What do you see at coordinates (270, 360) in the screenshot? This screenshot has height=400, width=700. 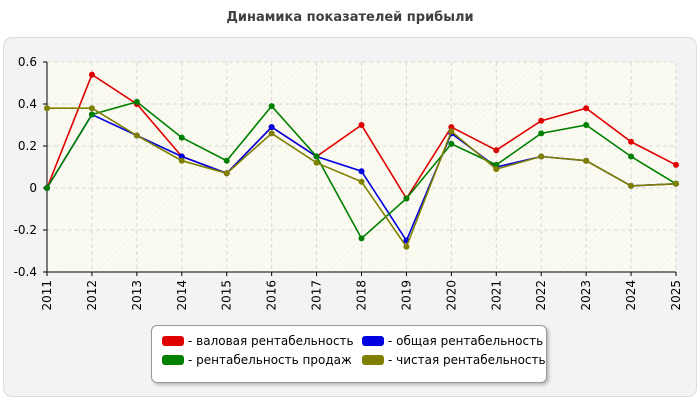 I see `legend-label: - рентабельность продаж` at bounding box center [270, 360].